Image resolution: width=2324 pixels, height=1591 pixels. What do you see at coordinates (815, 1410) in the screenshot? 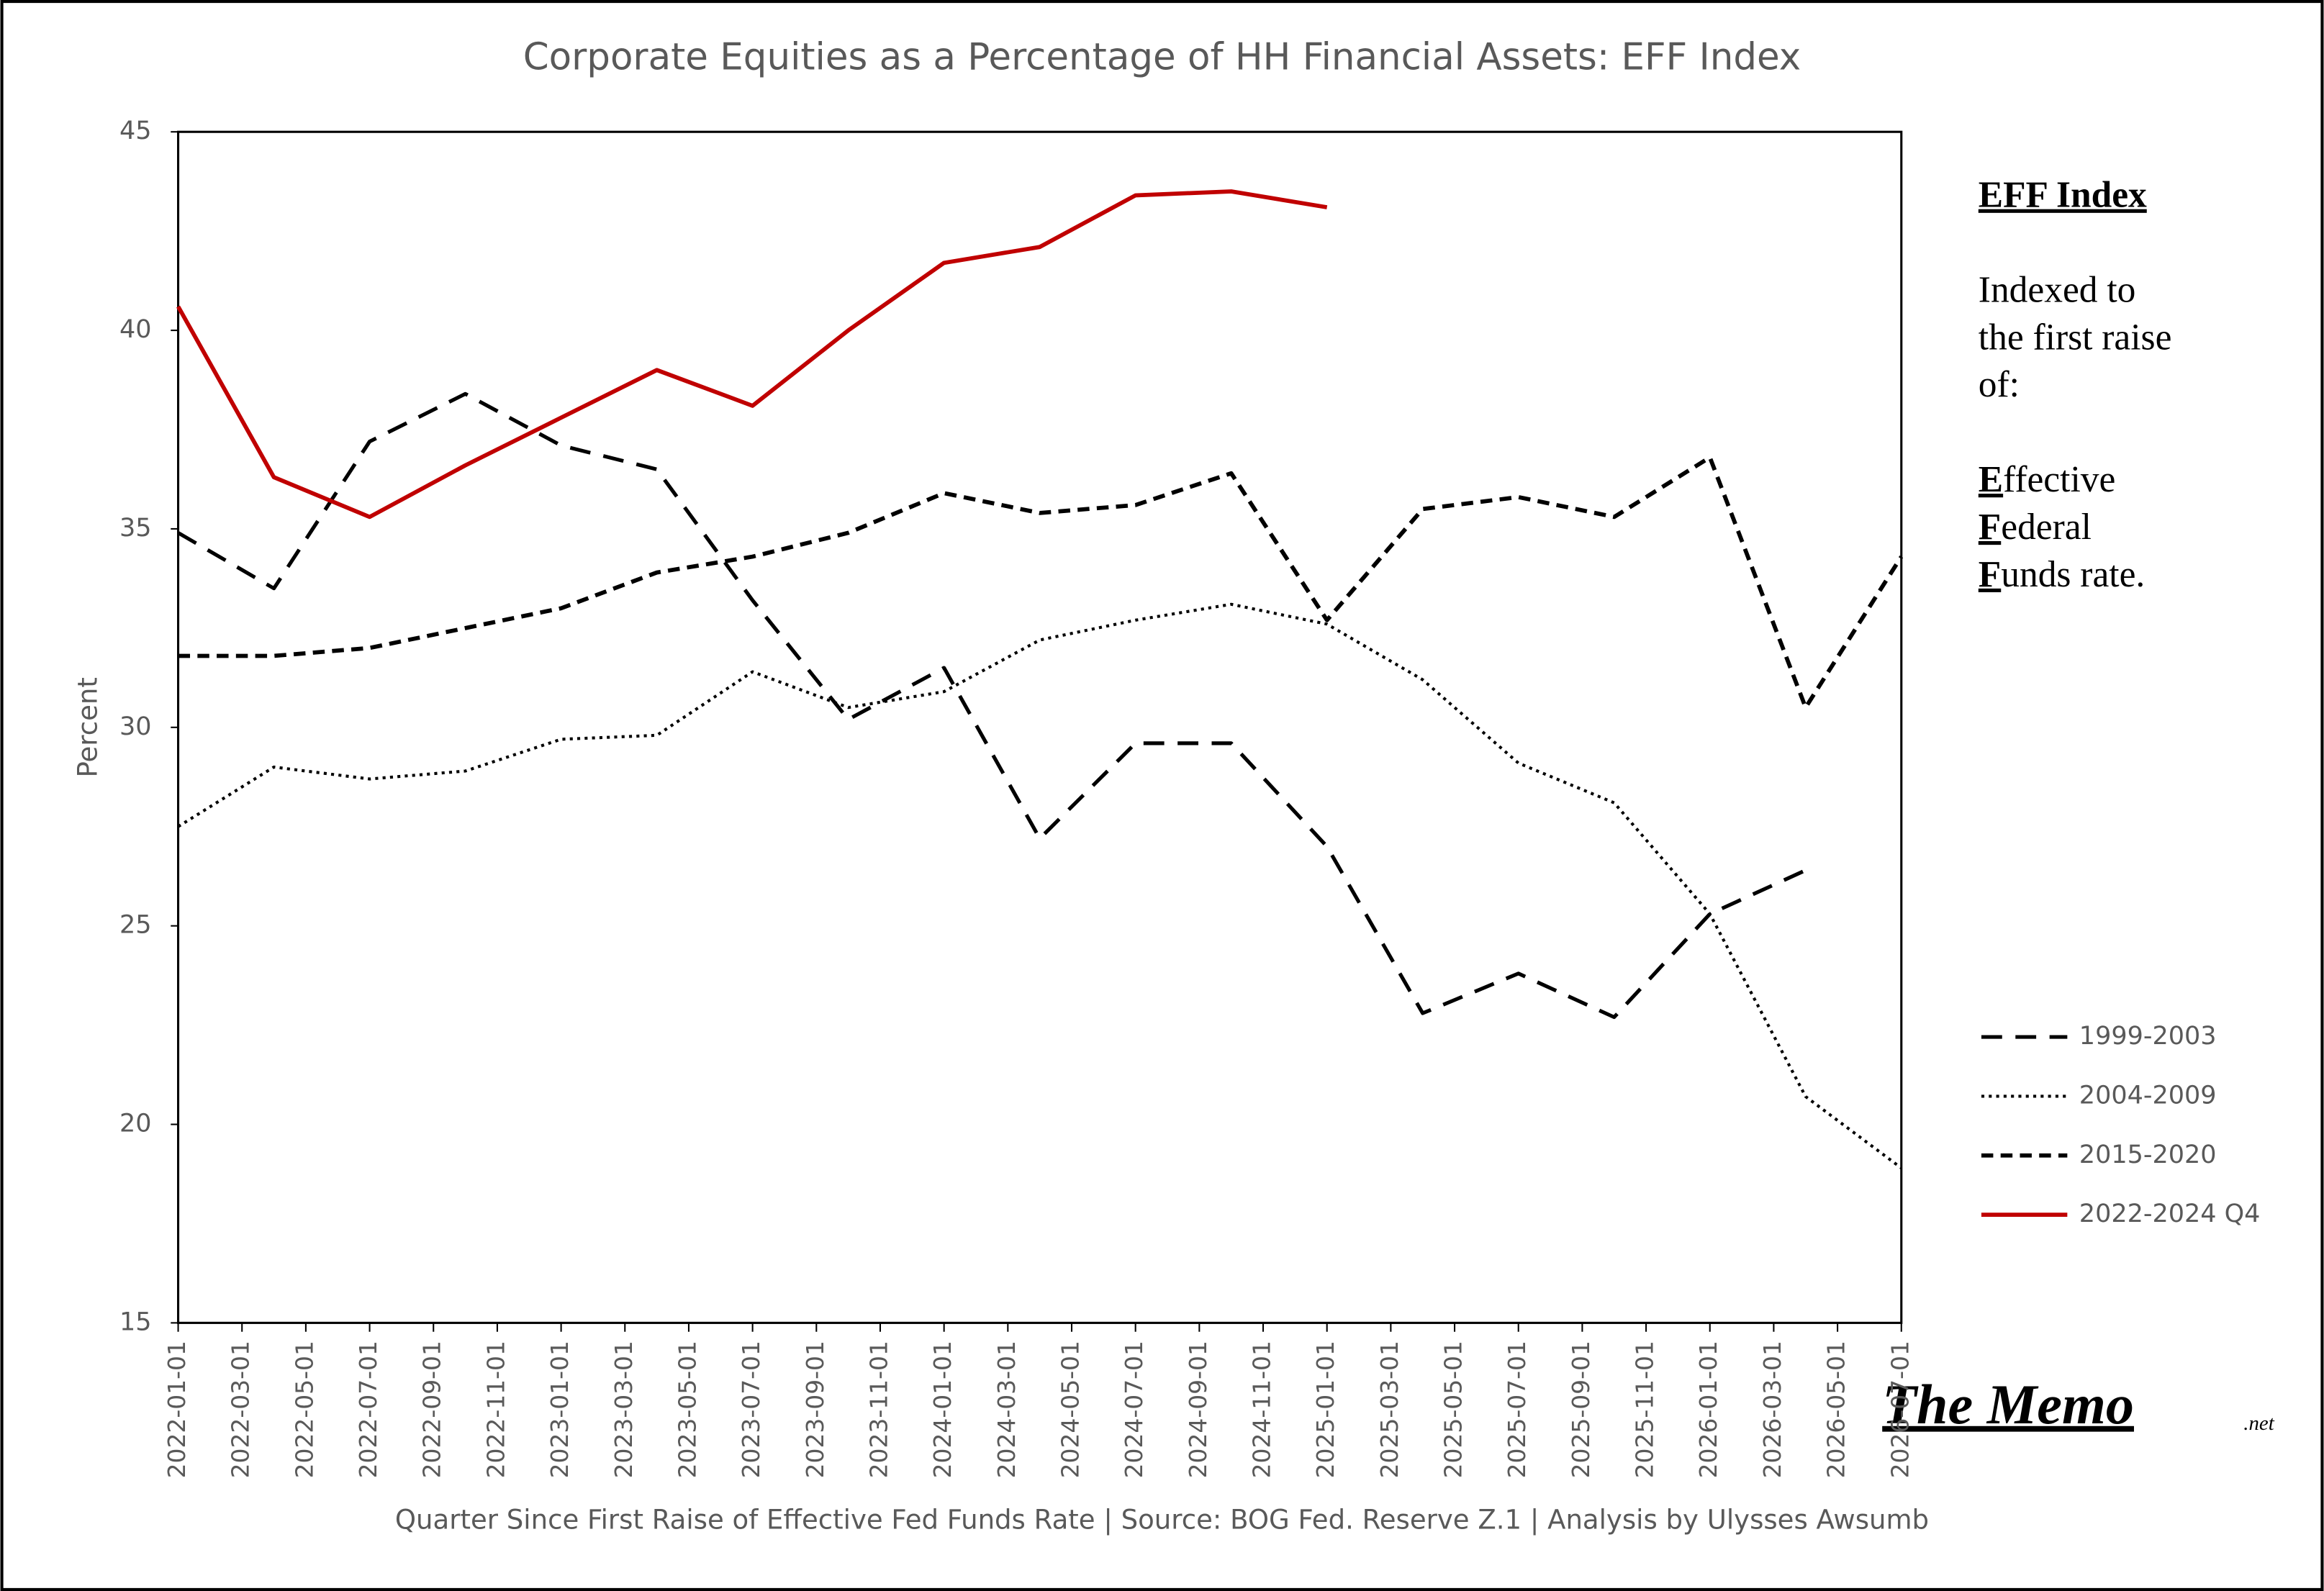
I see `x-tick-label: 2023-09-01` at bounding box center [815, 1410].